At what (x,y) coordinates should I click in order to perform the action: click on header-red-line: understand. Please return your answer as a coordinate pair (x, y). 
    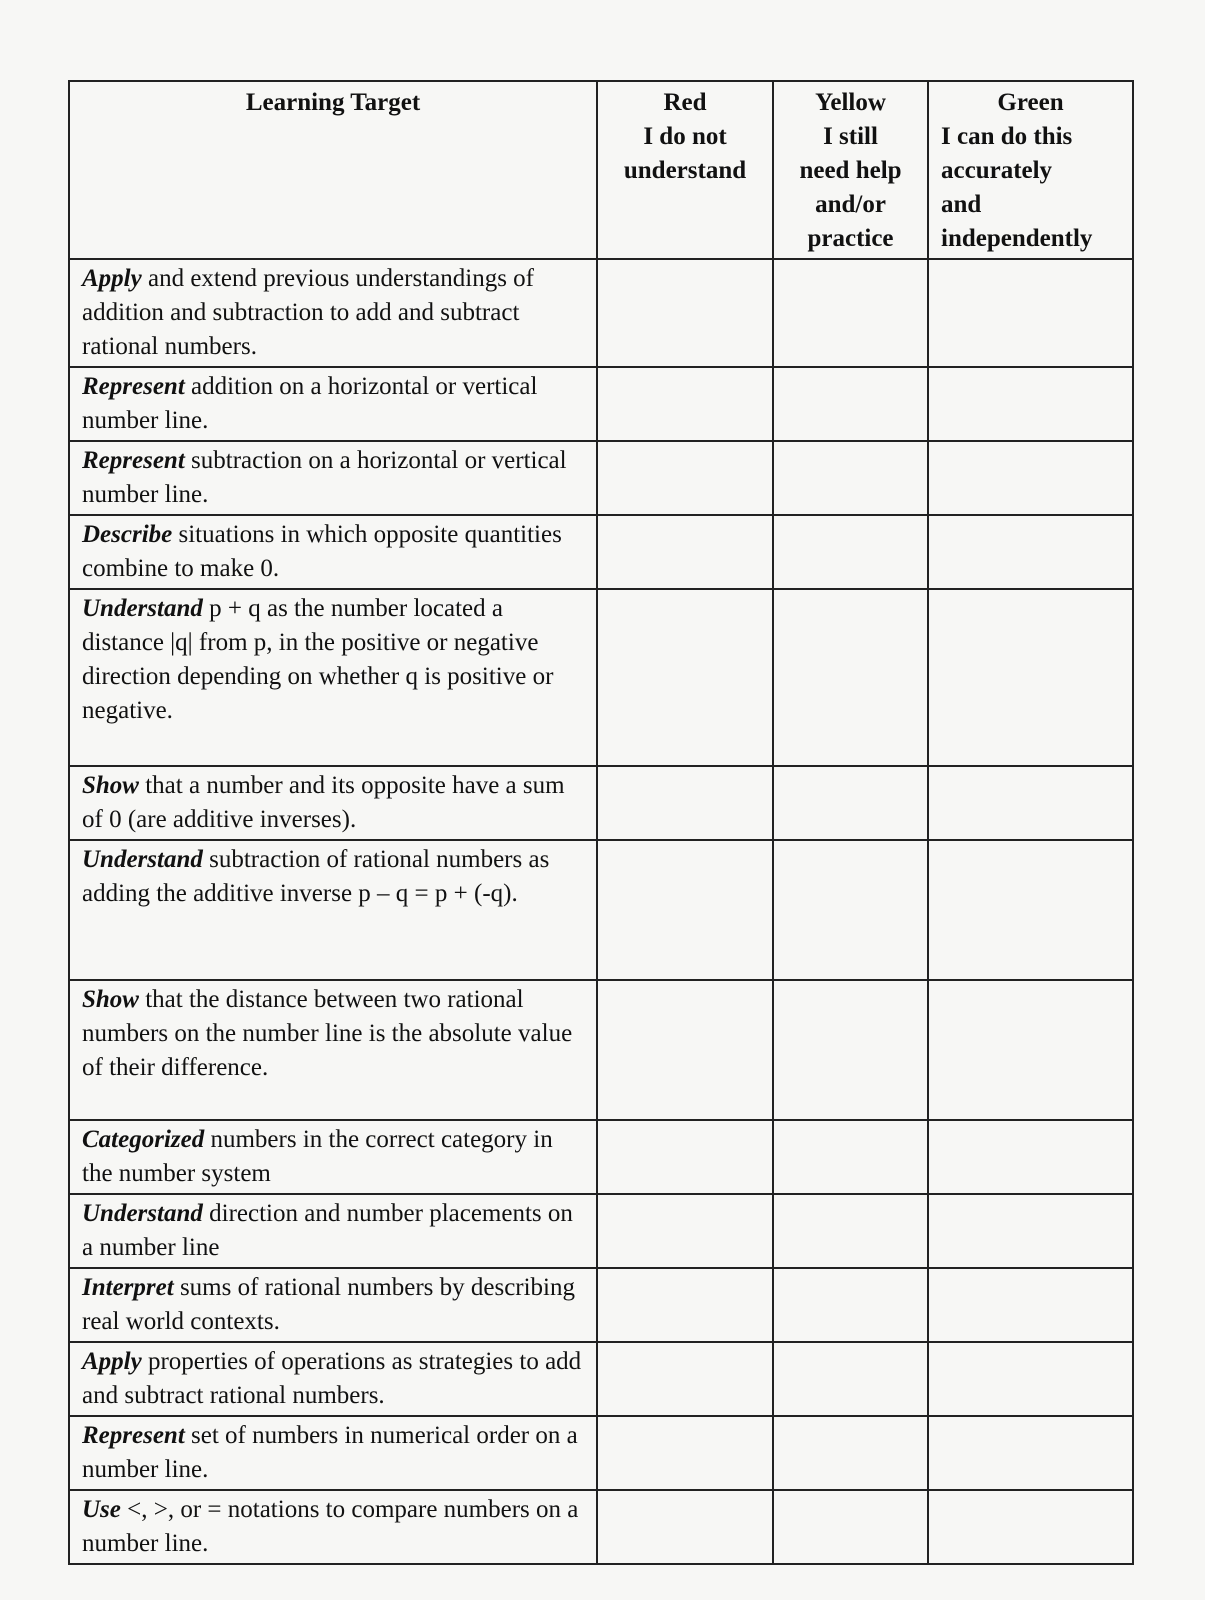
    Looking at the image, I should click on (685, 170).